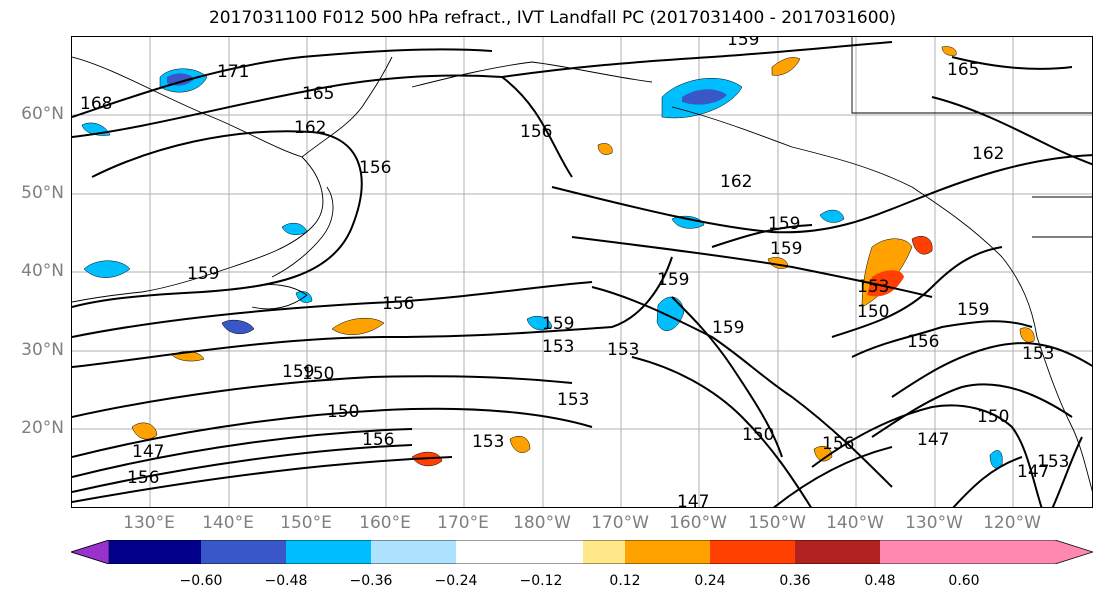 This screenshot has height=601, width=1105. I want to click on colorbar-tick: 0.24, so click(710, 581).